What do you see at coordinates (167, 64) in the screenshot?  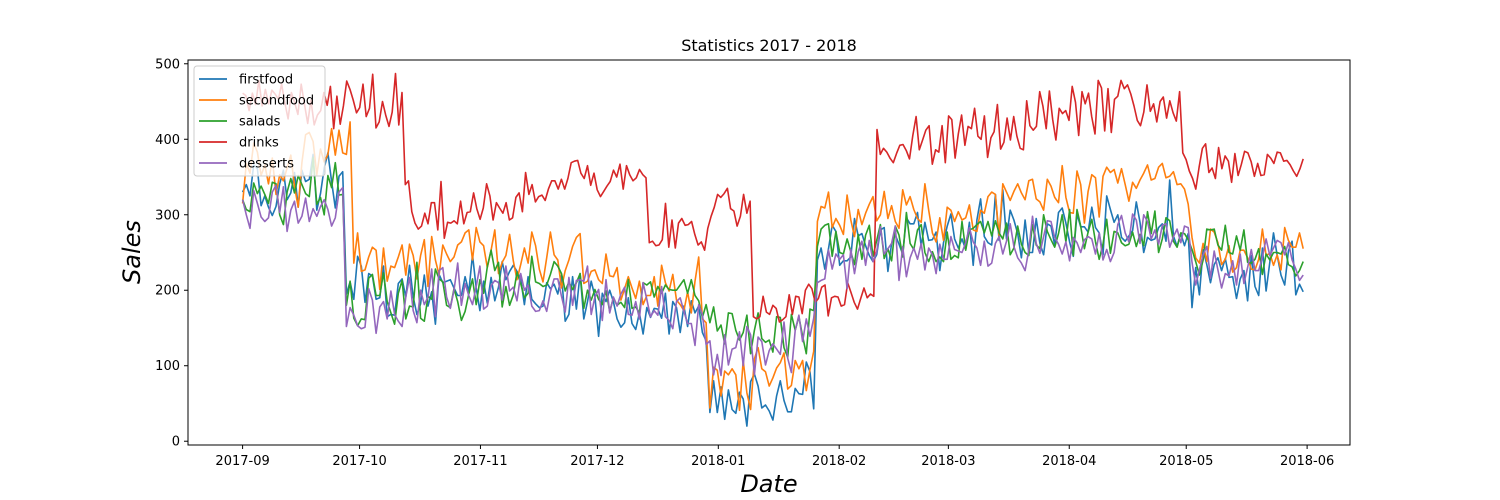 I see `y-tick-label: 500` at bounding box center [167, 64].